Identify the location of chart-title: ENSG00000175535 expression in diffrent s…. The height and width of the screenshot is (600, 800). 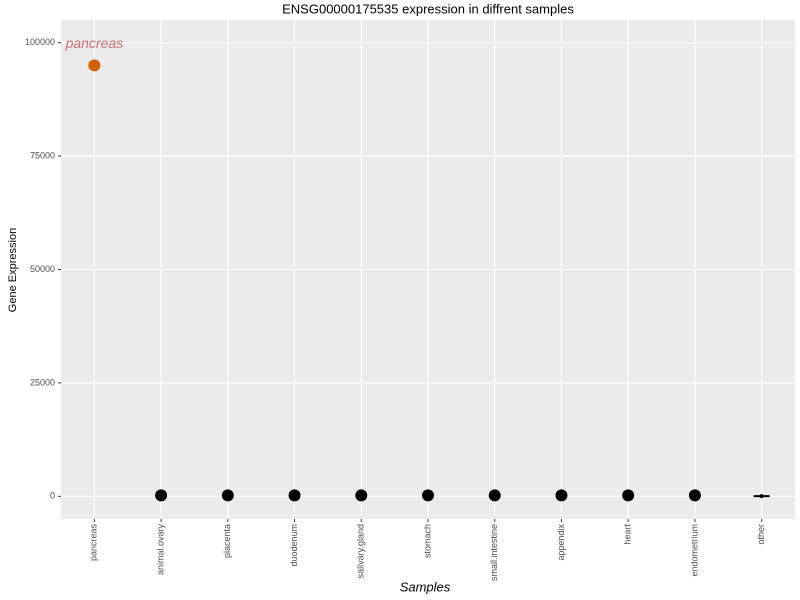
(428, 8).